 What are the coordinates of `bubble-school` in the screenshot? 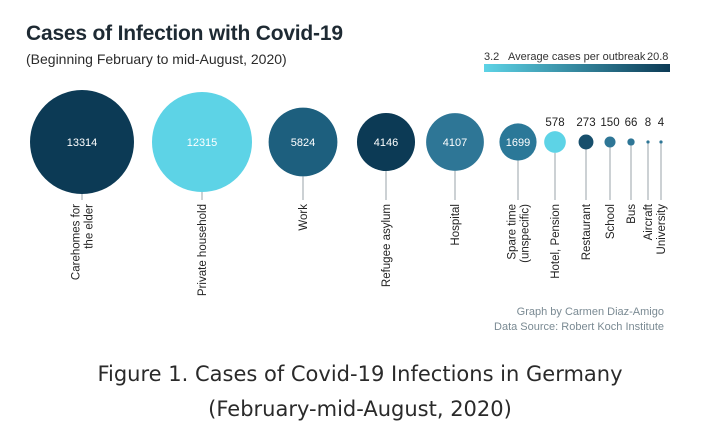 It's located at (610, 142).